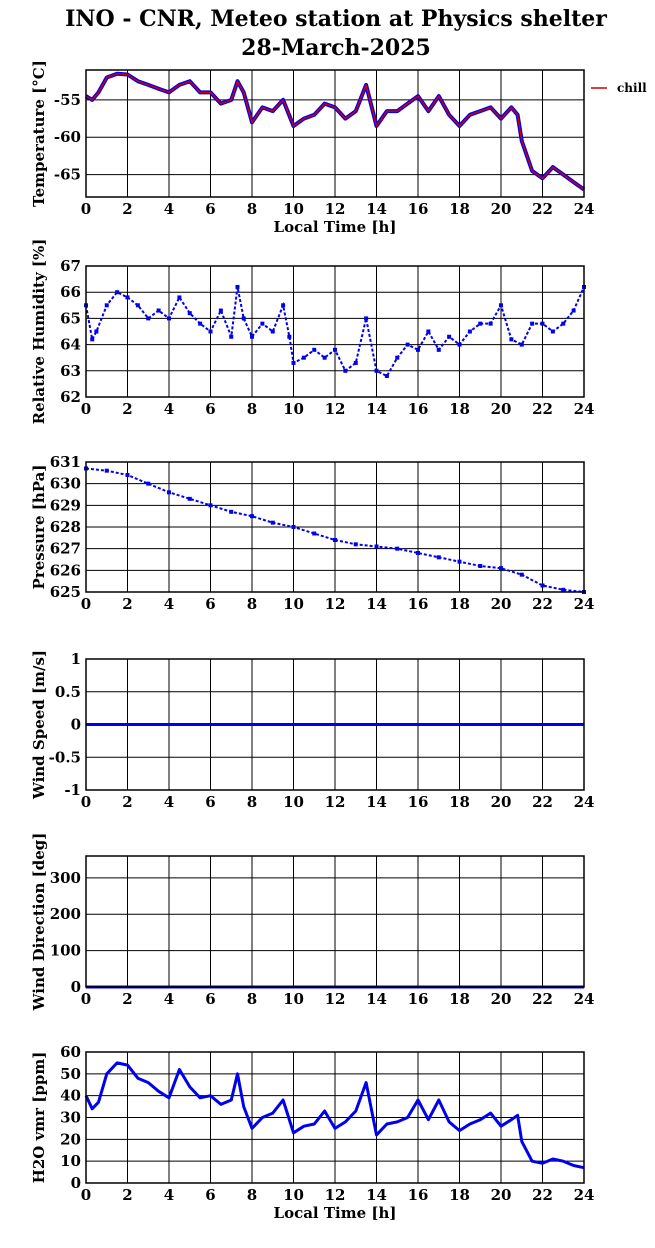 Image resolution: width=655 pixels, height=1248 pixels. What do you see at coordinates (65, 570) in the screenshot?
I see `y-tick-label: 626` at bounding box center [65, 570].